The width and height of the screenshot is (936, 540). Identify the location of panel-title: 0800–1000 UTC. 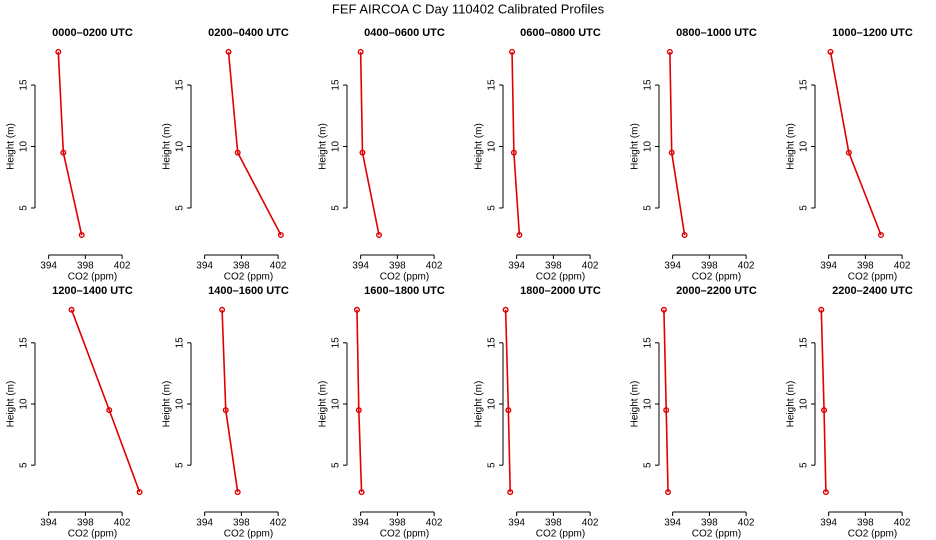
(716, 33).